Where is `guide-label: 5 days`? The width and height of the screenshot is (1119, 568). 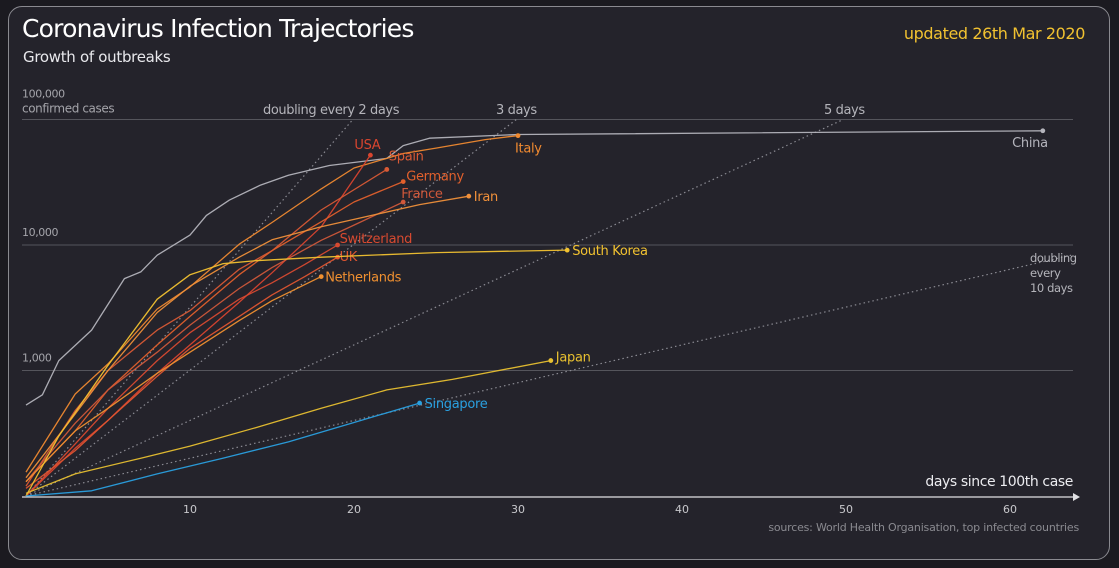
guide-label: 5 days is located at coordinates (844, 110).